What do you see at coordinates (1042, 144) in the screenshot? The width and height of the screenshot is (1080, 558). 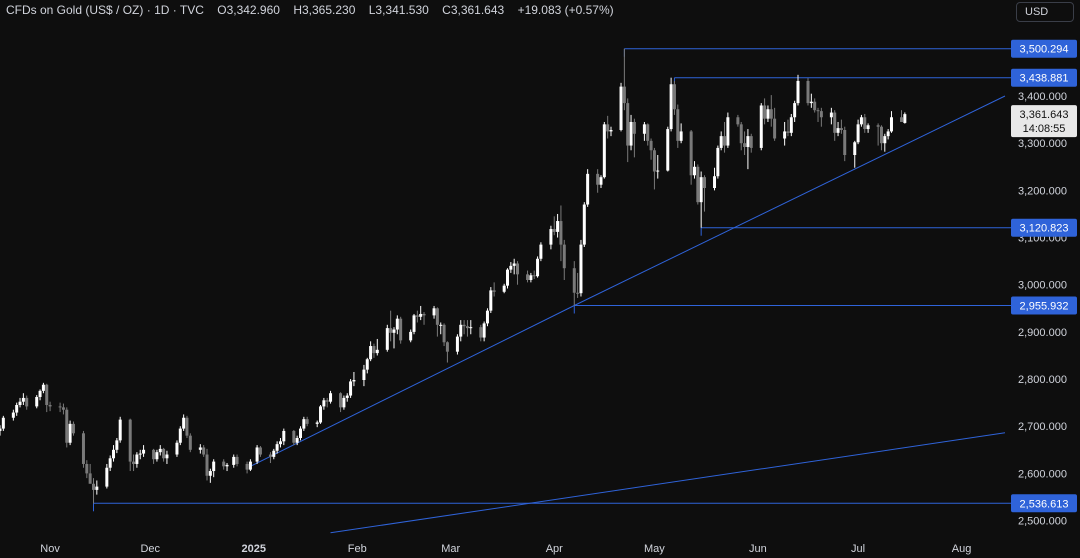 I see `price-tick-label: 3,300.000` at bounding box center [1042, 144].